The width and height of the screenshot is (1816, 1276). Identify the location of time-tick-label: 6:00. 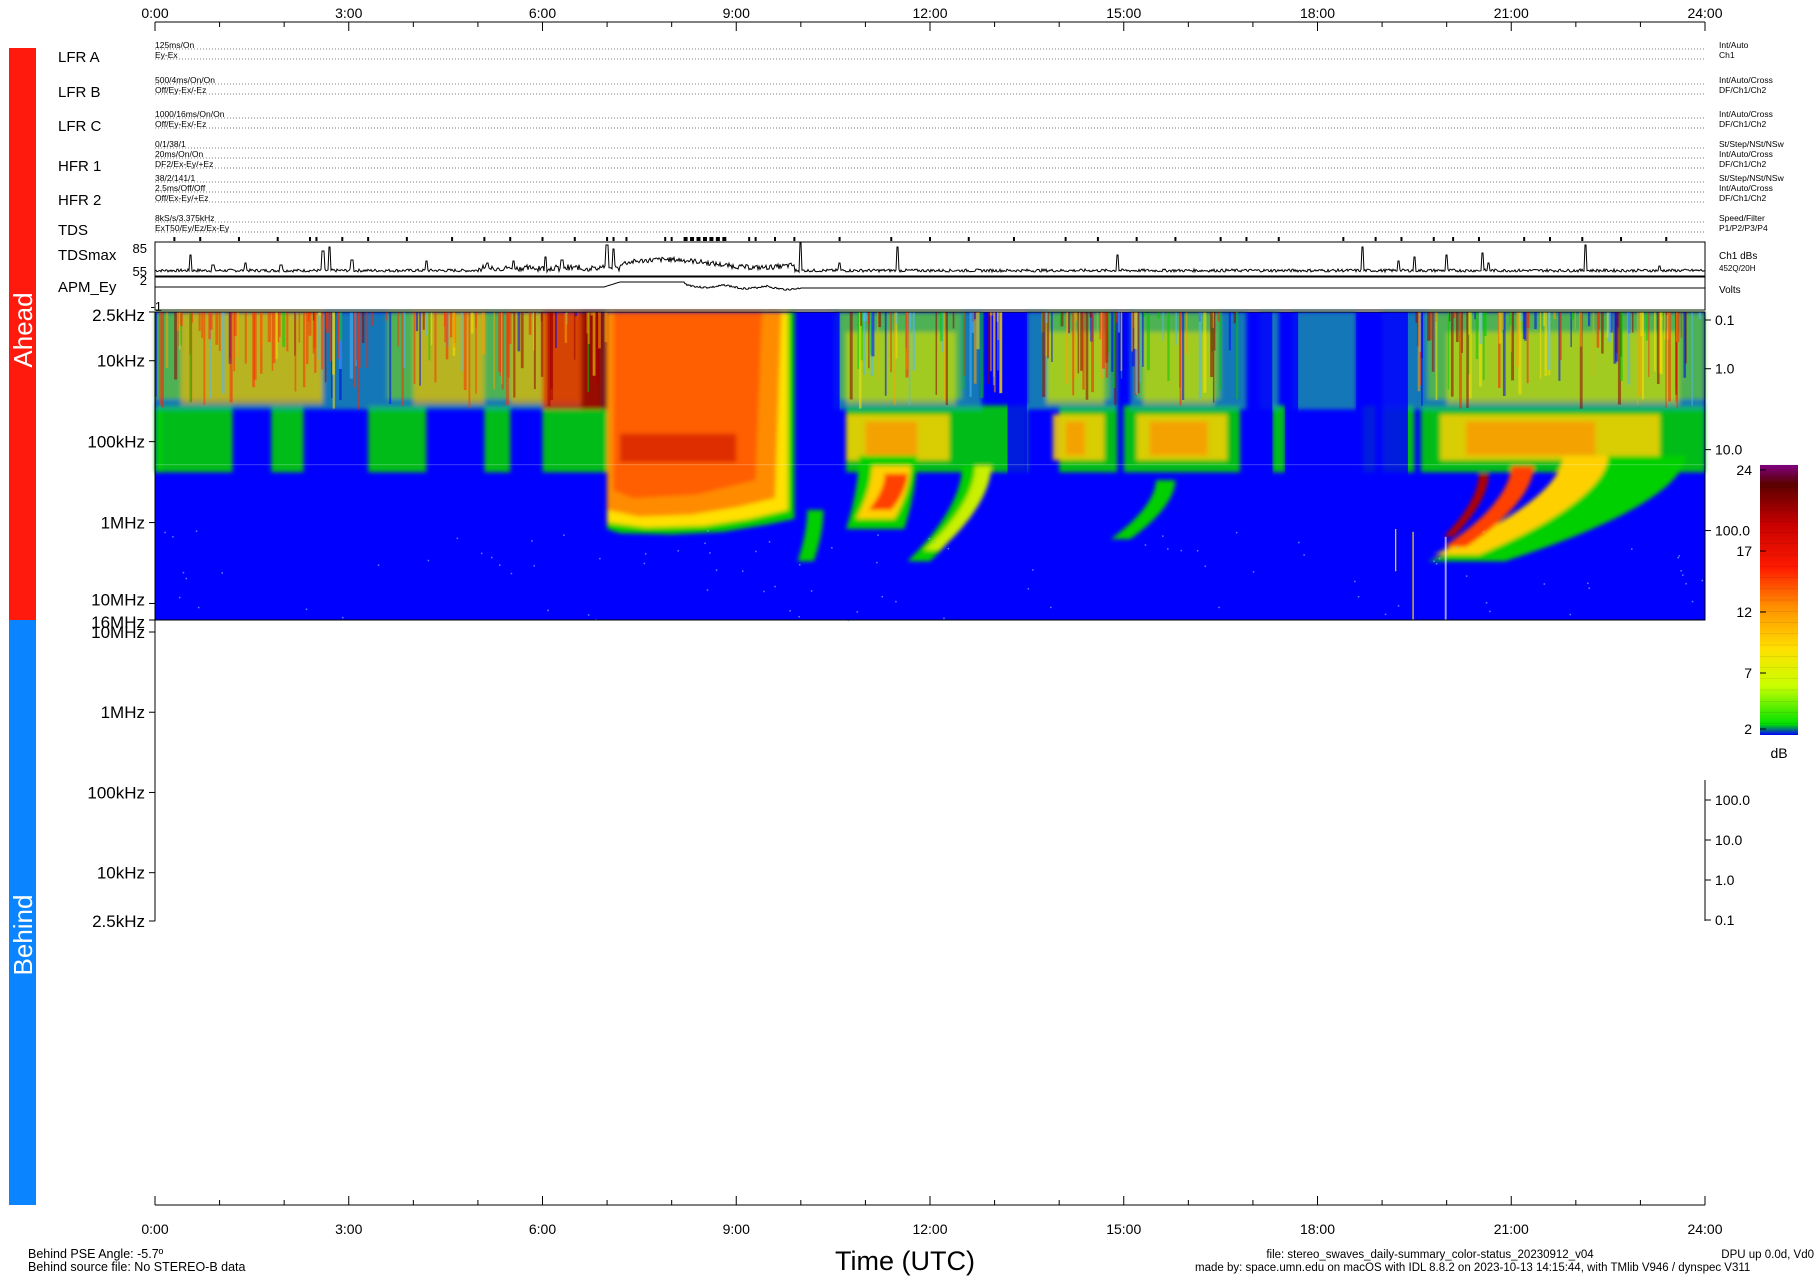
(542, 1229).